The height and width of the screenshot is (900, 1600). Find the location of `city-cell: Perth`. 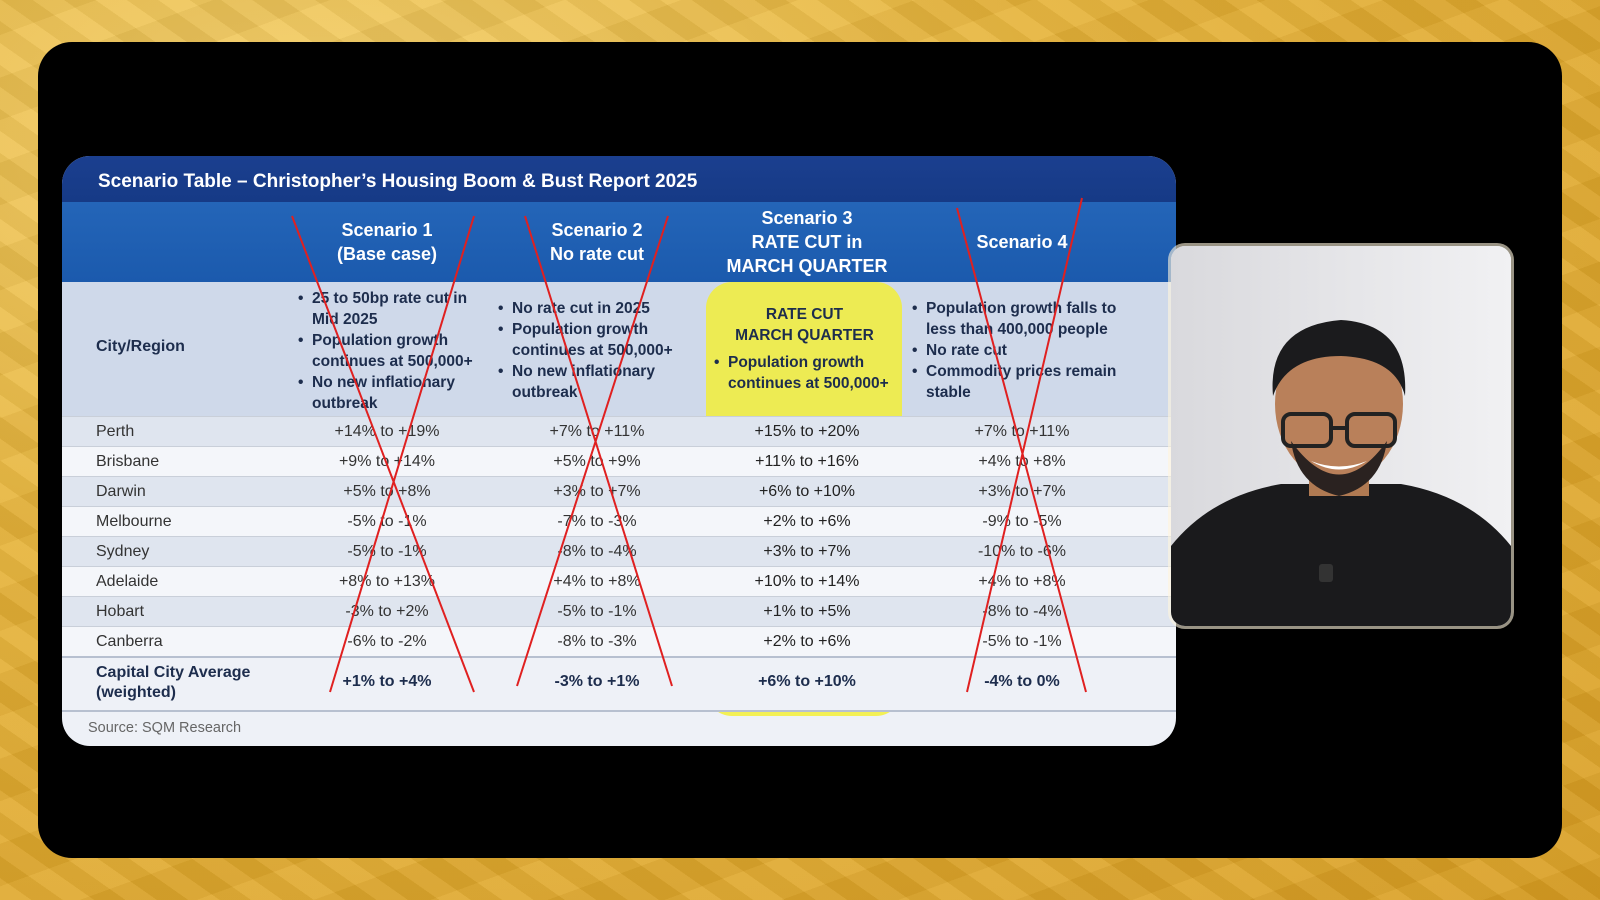

city-cell: Perth is located at coordinates (115, 431).